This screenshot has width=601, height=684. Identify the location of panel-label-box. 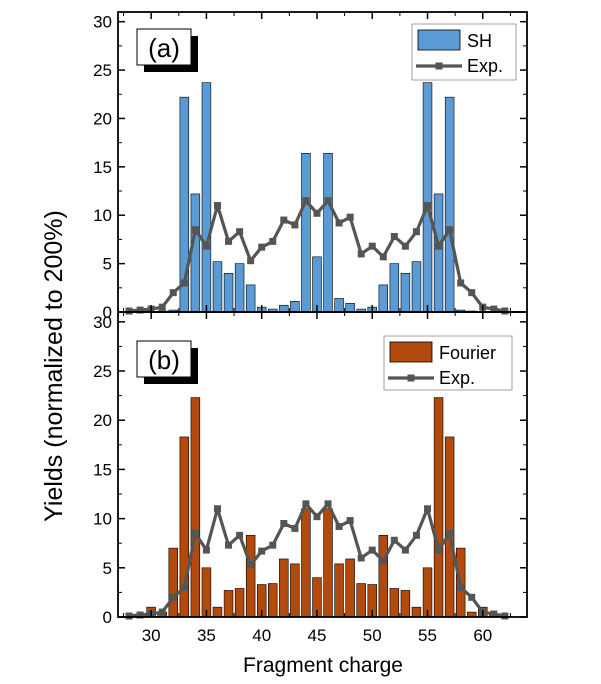
(164, 359).